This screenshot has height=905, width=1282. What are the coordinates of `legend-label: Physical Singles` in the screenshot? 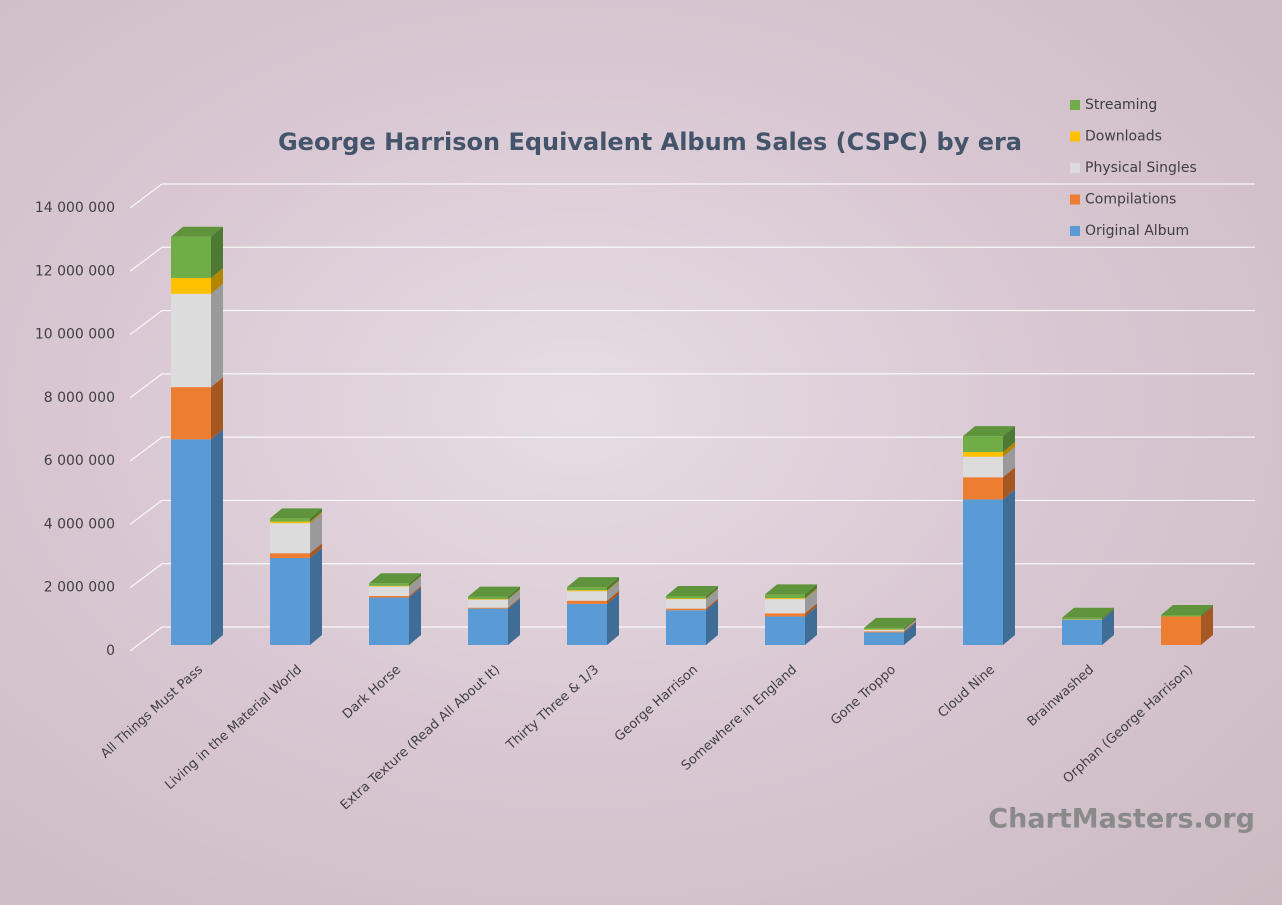 It's located at (1141, 168).